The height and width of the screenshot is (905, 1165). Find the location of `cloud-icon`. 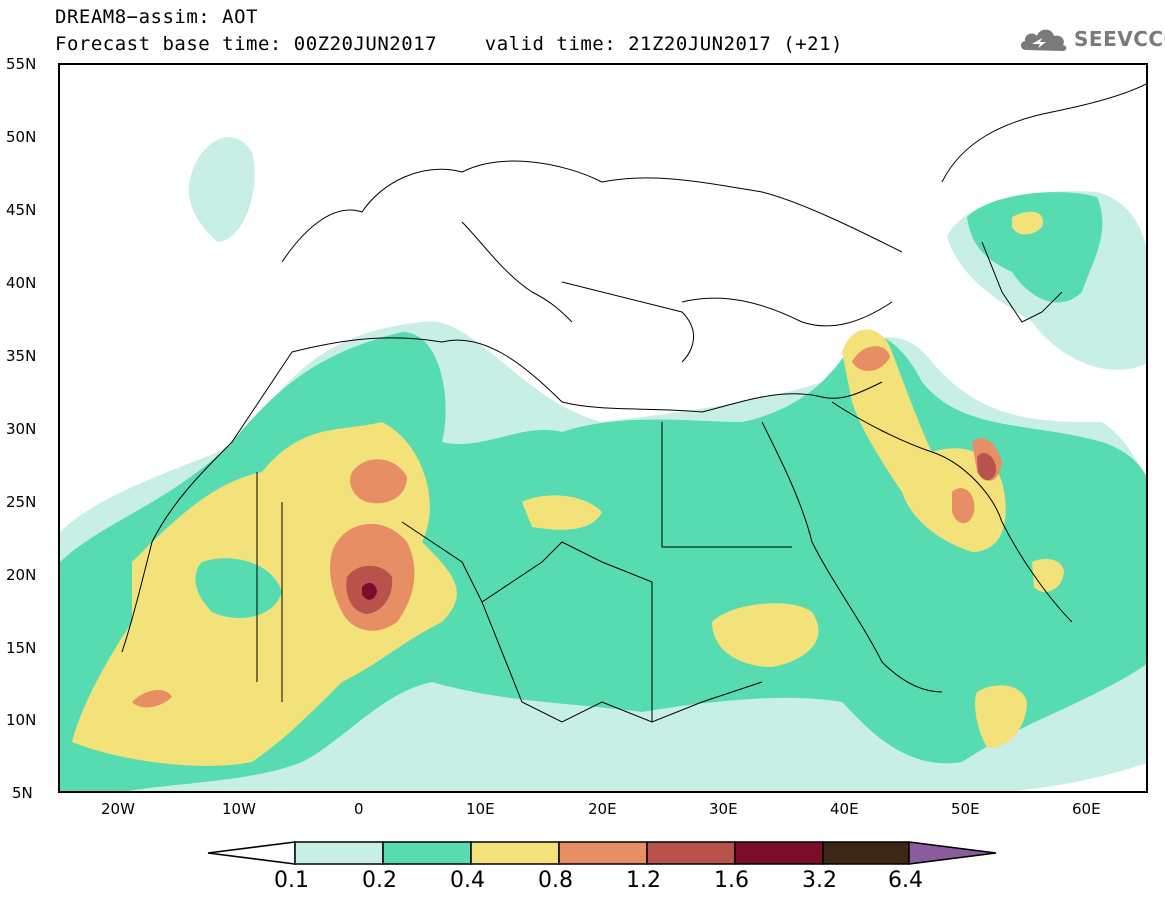

cloud-icon is located at coordinates (1043, 40).